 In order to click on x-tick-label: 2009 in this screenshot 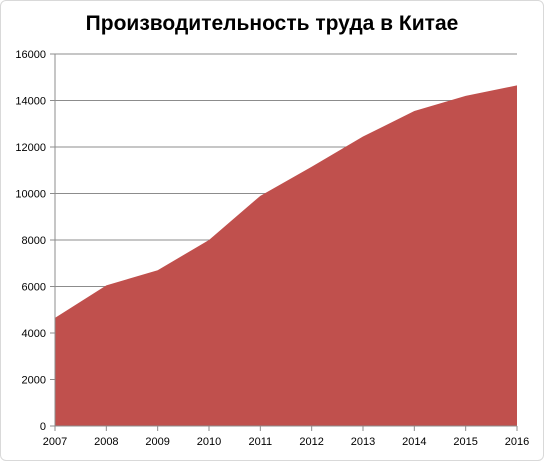, I will do `click(157, 442)`.